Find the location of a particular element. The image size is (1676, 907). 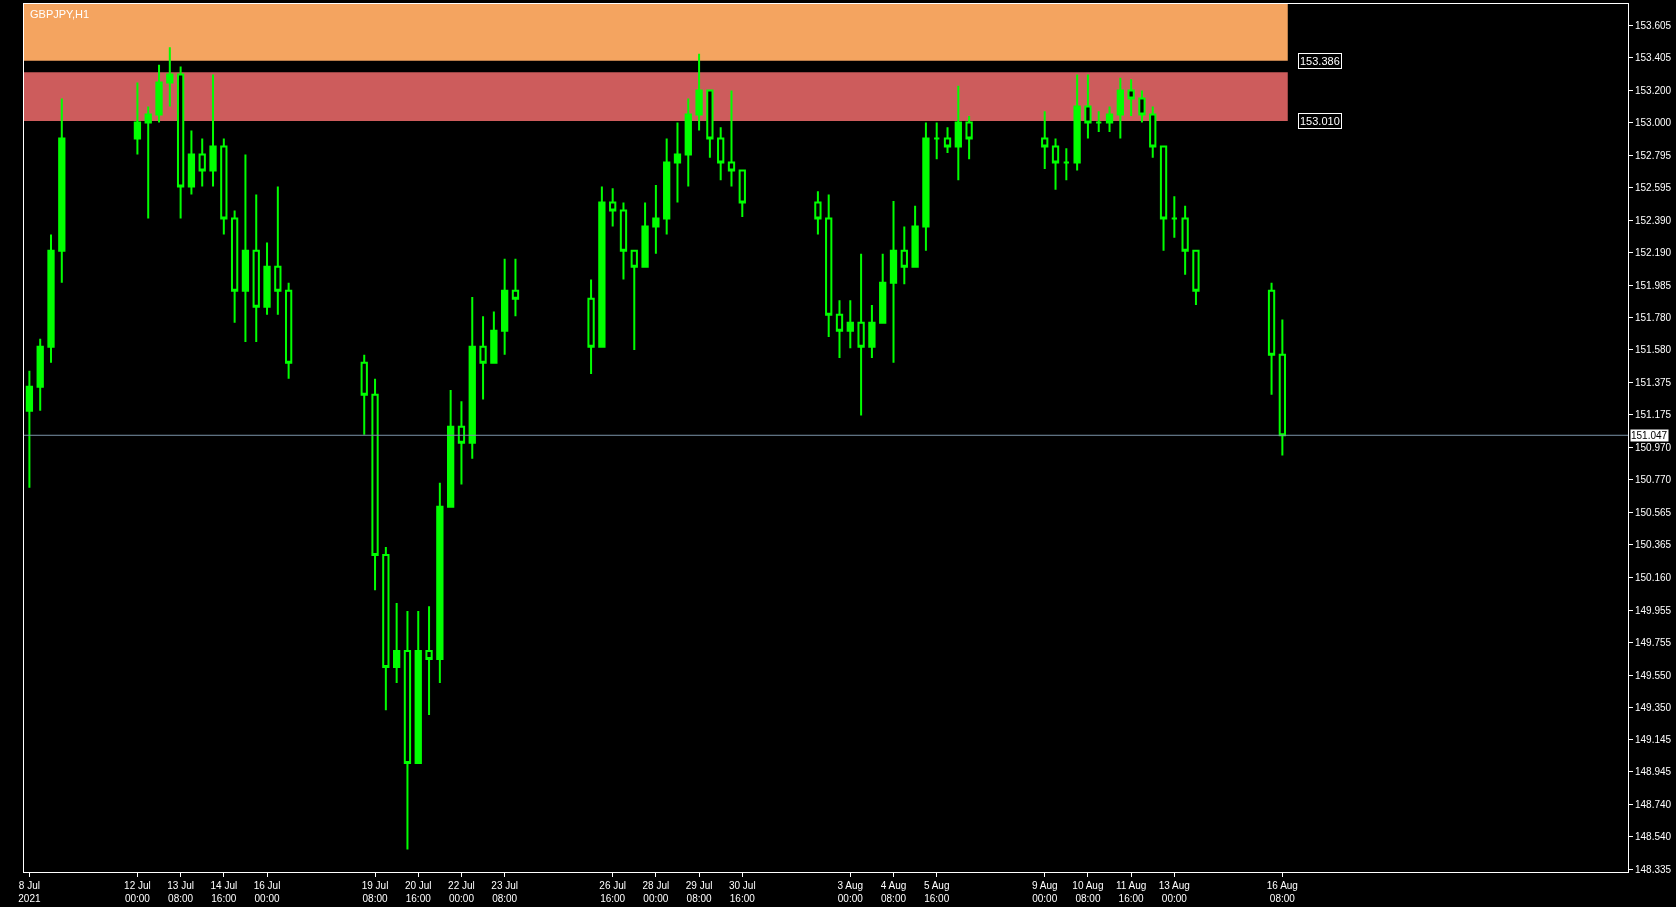

y-tick-label: 152.190 is located at coordinates (1653, 252).